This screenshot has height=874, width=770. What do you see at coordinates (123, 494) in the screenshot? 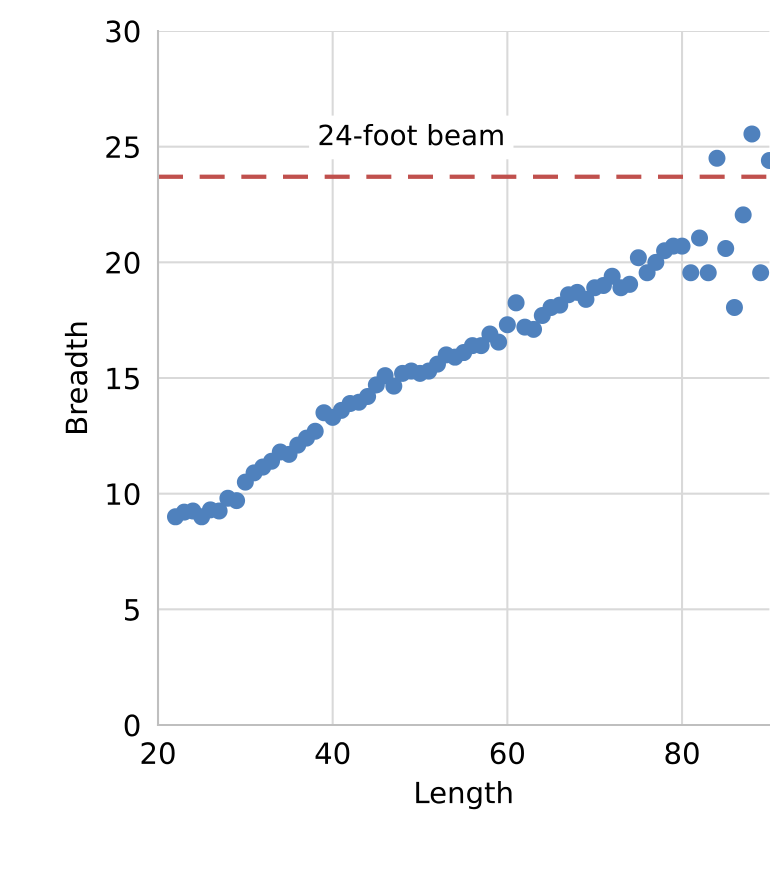
I see `y-tick-label: 10` at bounding box center [123, 494].